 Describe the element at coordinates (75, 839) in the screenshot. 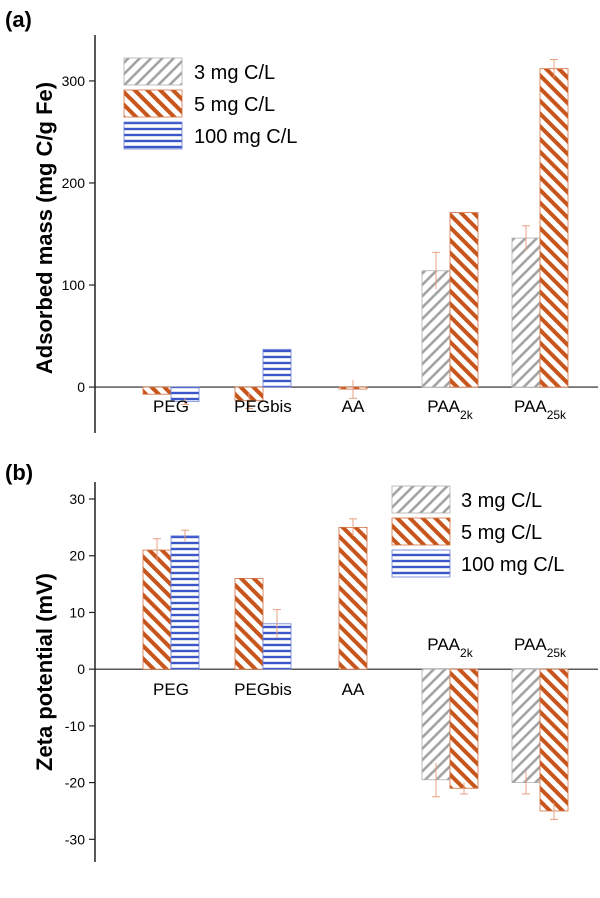

I see `y-tick-label: -30` at that location.